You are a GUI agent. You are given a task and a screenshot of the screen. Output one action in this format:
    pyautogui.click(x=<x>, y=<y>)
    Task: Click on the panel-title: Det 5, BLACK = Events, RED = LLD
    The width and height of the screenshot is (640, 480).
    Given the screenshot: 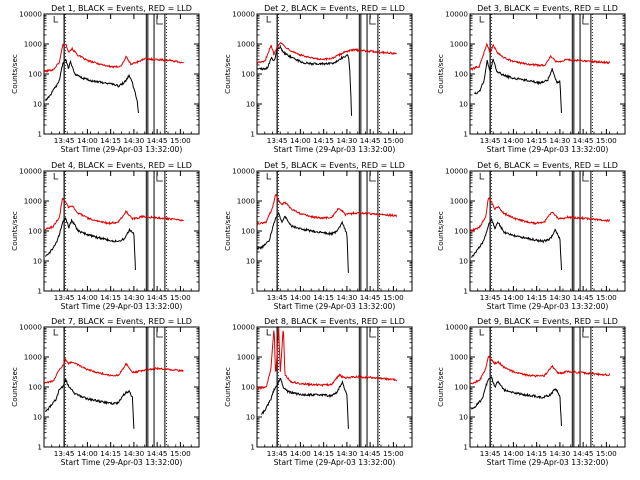 What is the action you would take?
    pyautogui.click(x=334, y=165)
    